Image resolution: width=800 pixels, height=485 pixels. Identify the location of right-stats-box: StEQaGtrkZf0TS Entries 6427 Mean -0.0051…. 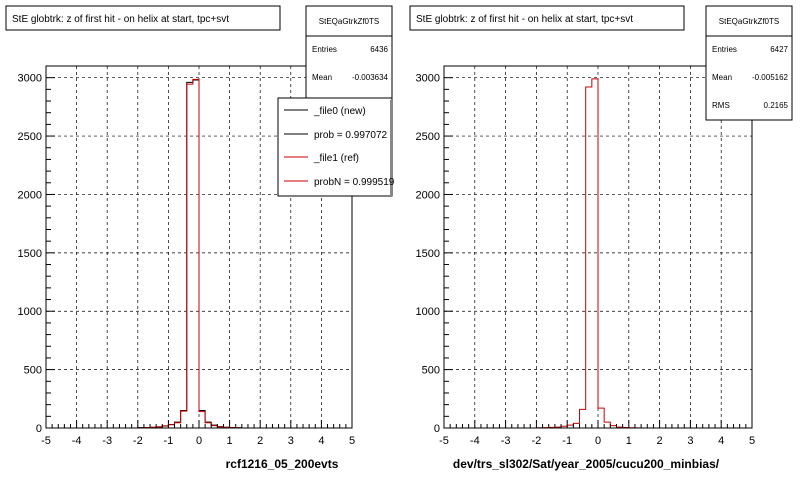
(749, 63).